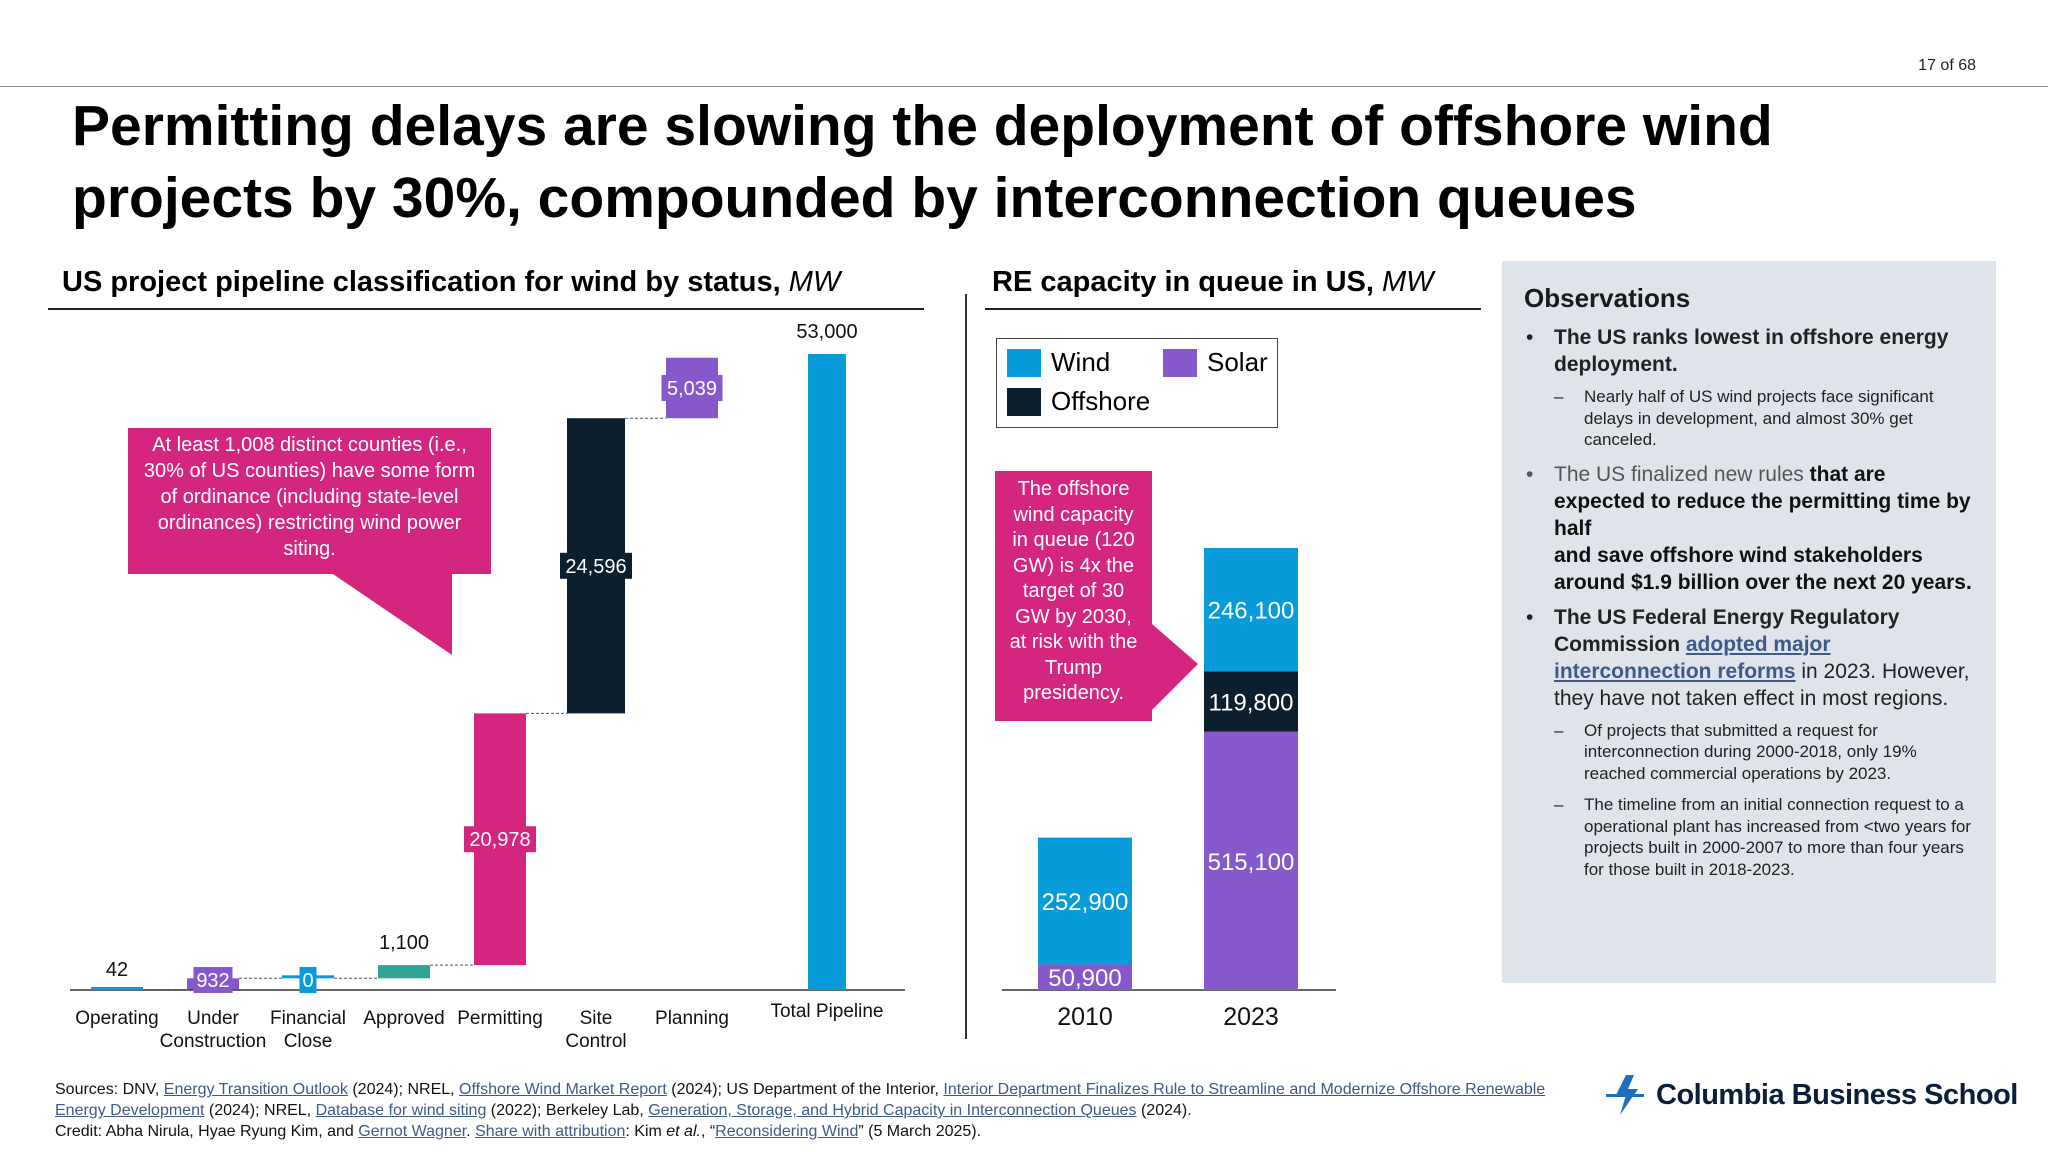 This screenshot has width=2048, height=1152. Describe the element at coordinates (1024, 362) in the screenshot. I see `legend-swatch-wind` at that location.